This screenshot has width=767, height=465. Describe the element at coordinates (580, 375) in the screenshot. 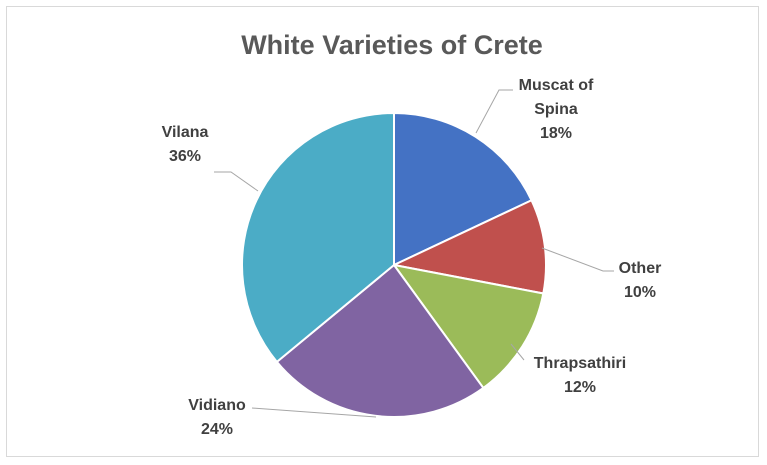

I see `data-label: Thrapsathiri 12%` at that location.